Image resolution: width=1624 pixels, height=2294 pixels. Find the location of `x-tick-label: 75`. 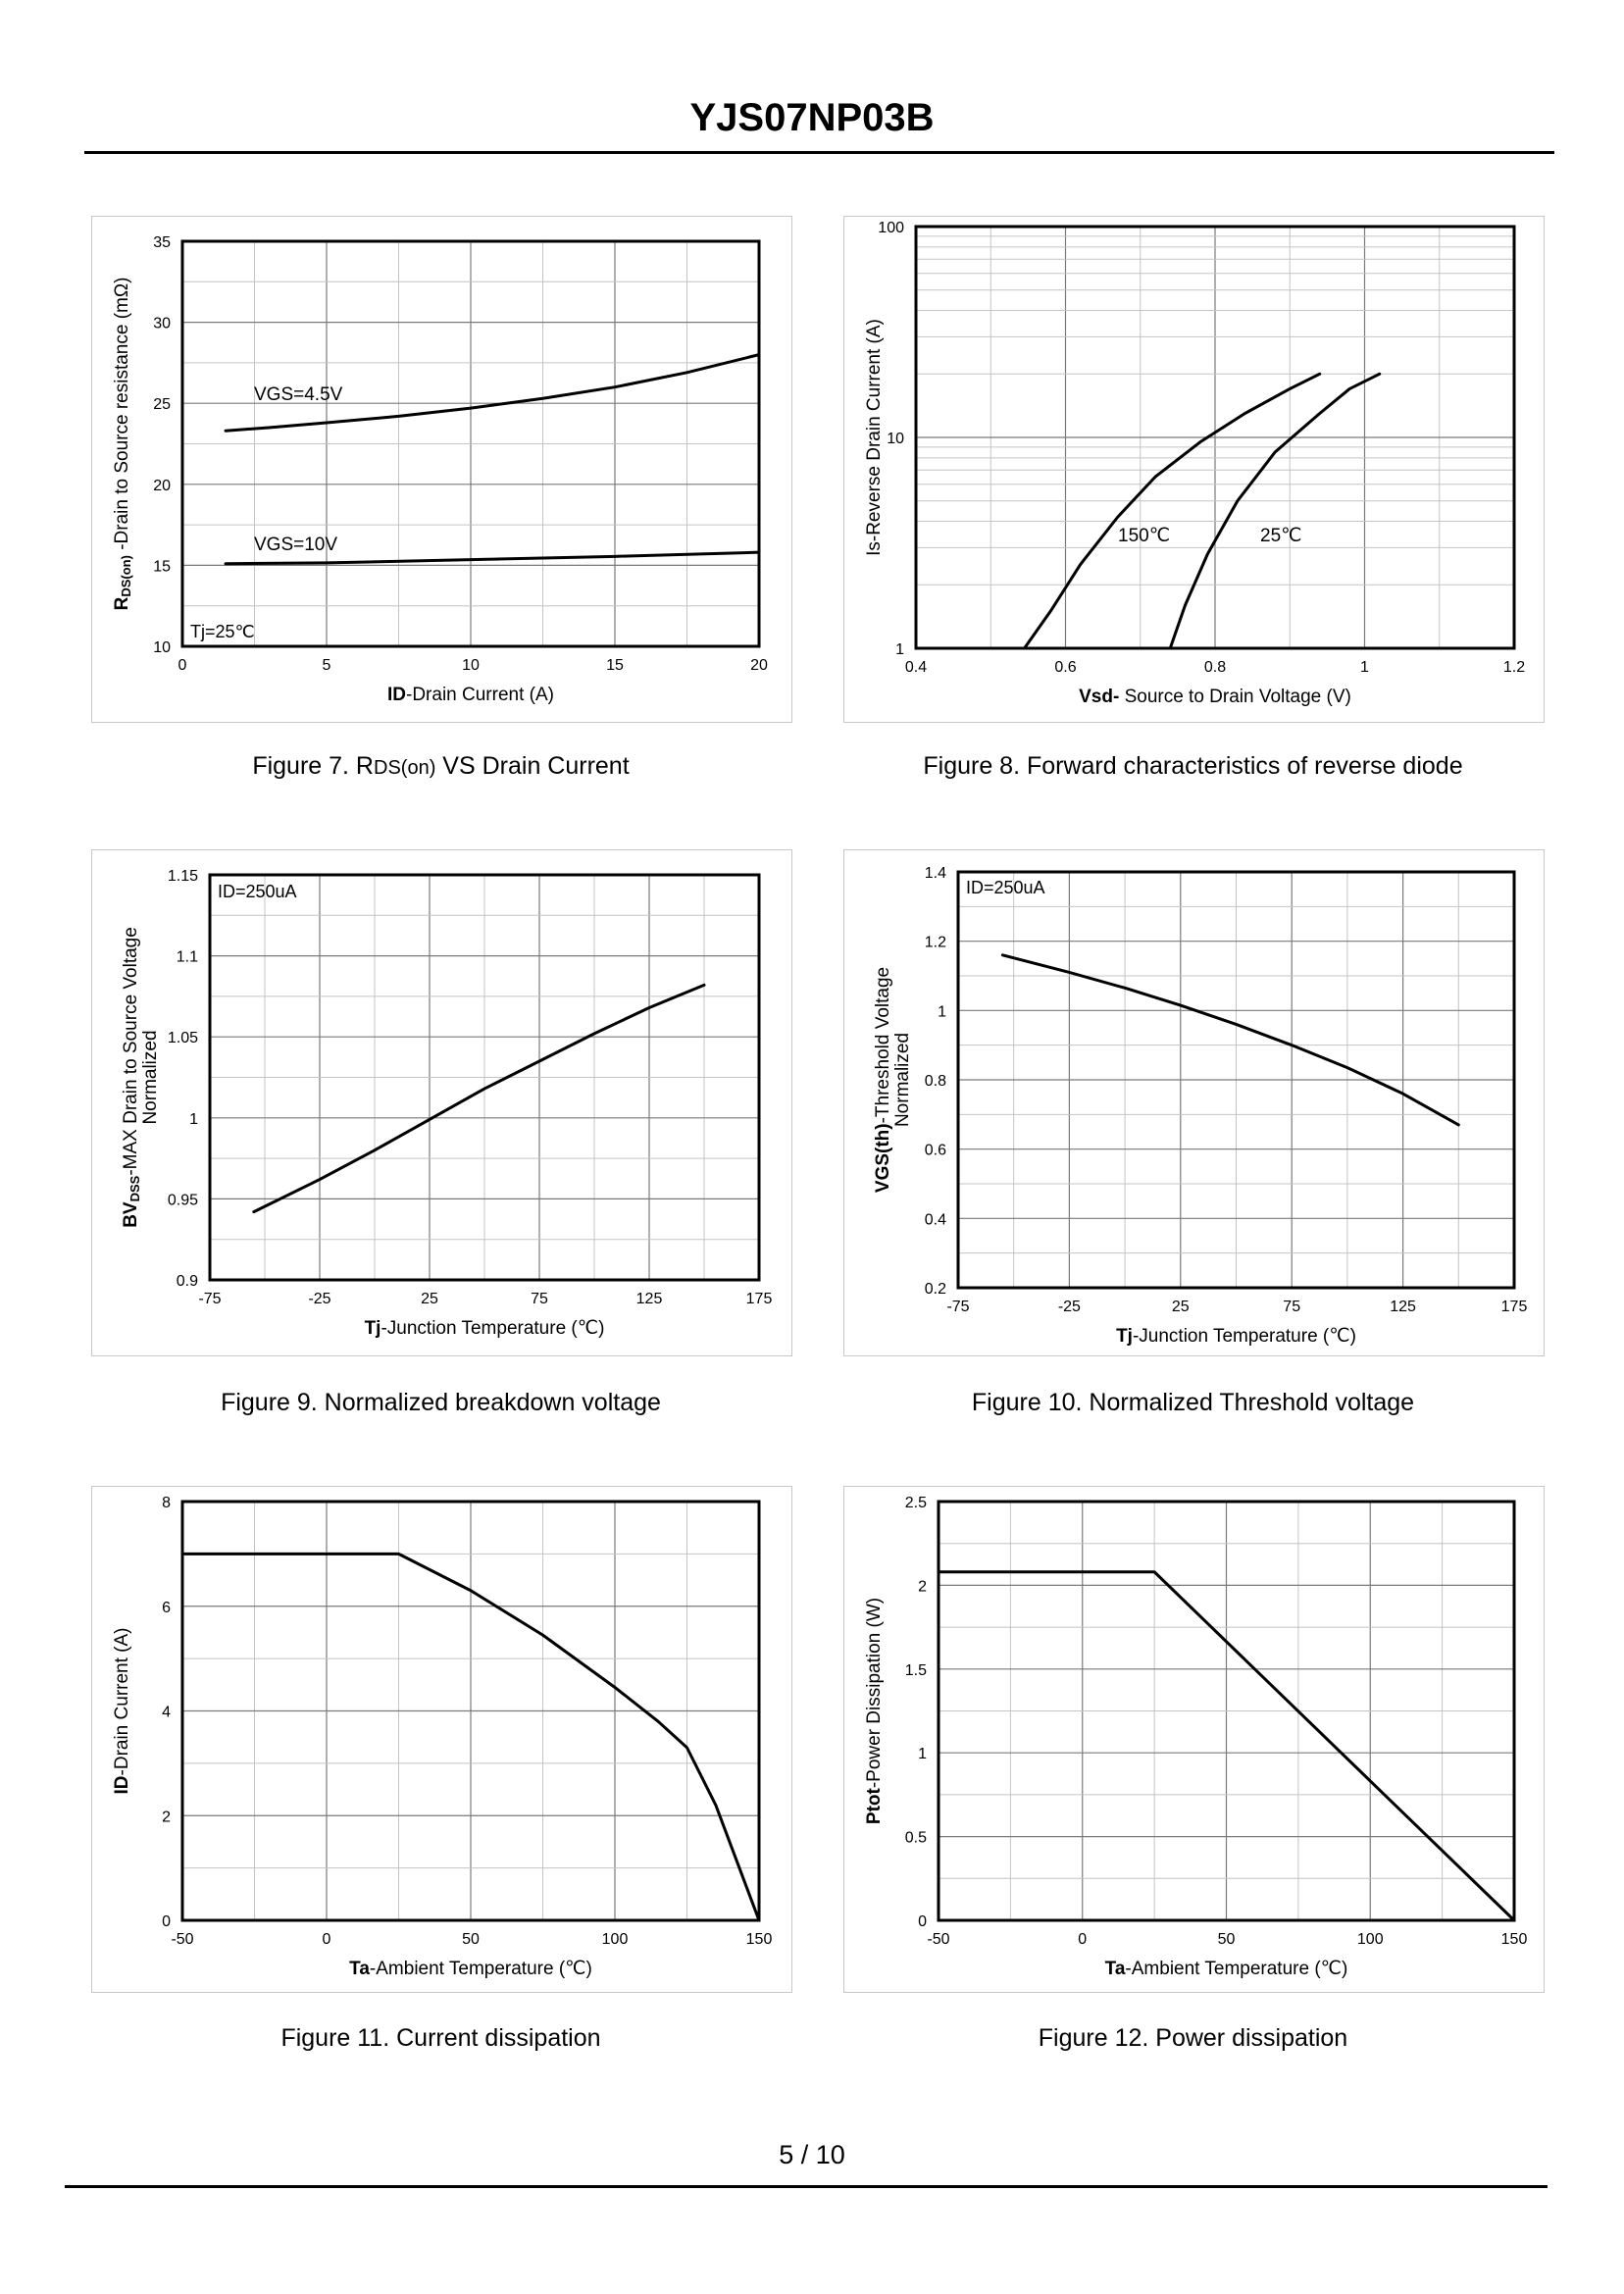

x-tick-label: 75 is located at coordinates (539, 1299).